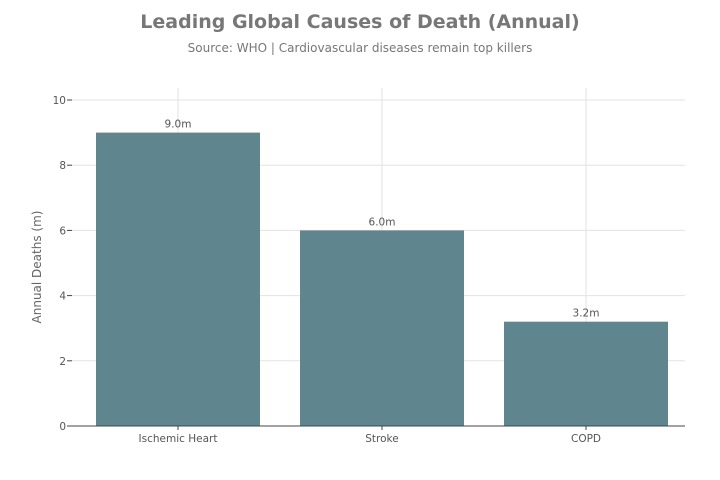  What do you see at coordinates (586, 439) in the screenshot?
I see `x-tick-label: COPD` at bounding box center [586, 439].